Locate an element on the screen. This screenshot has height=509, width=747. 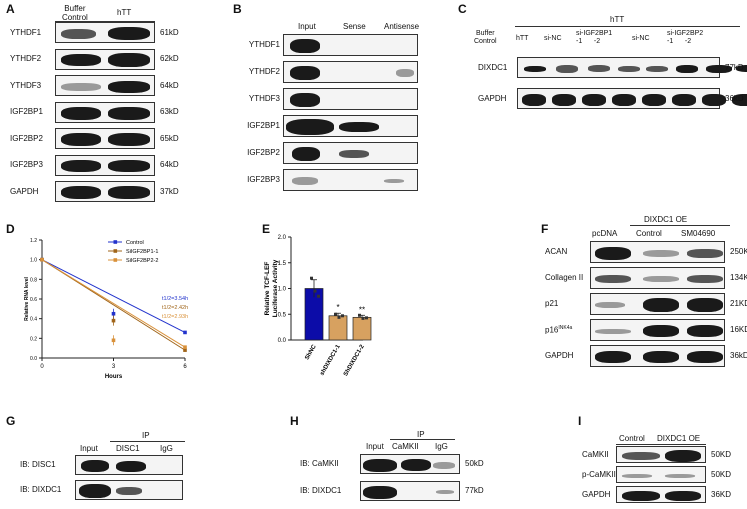
col-header-dixdc1-oe-i: DIXDC1 OE is located at coordinates (679, 438).